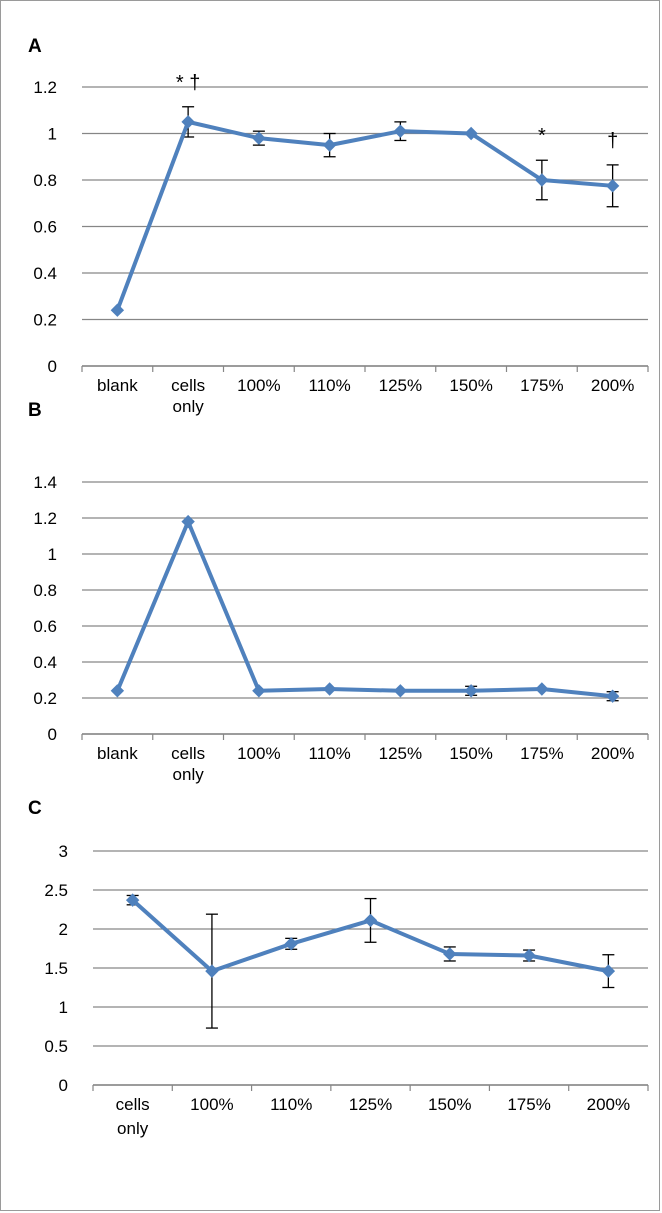  What do you see at coordinates (35, 46) in the screenshot?
I see `panel-letter: A` at bounding box center [35, 46].